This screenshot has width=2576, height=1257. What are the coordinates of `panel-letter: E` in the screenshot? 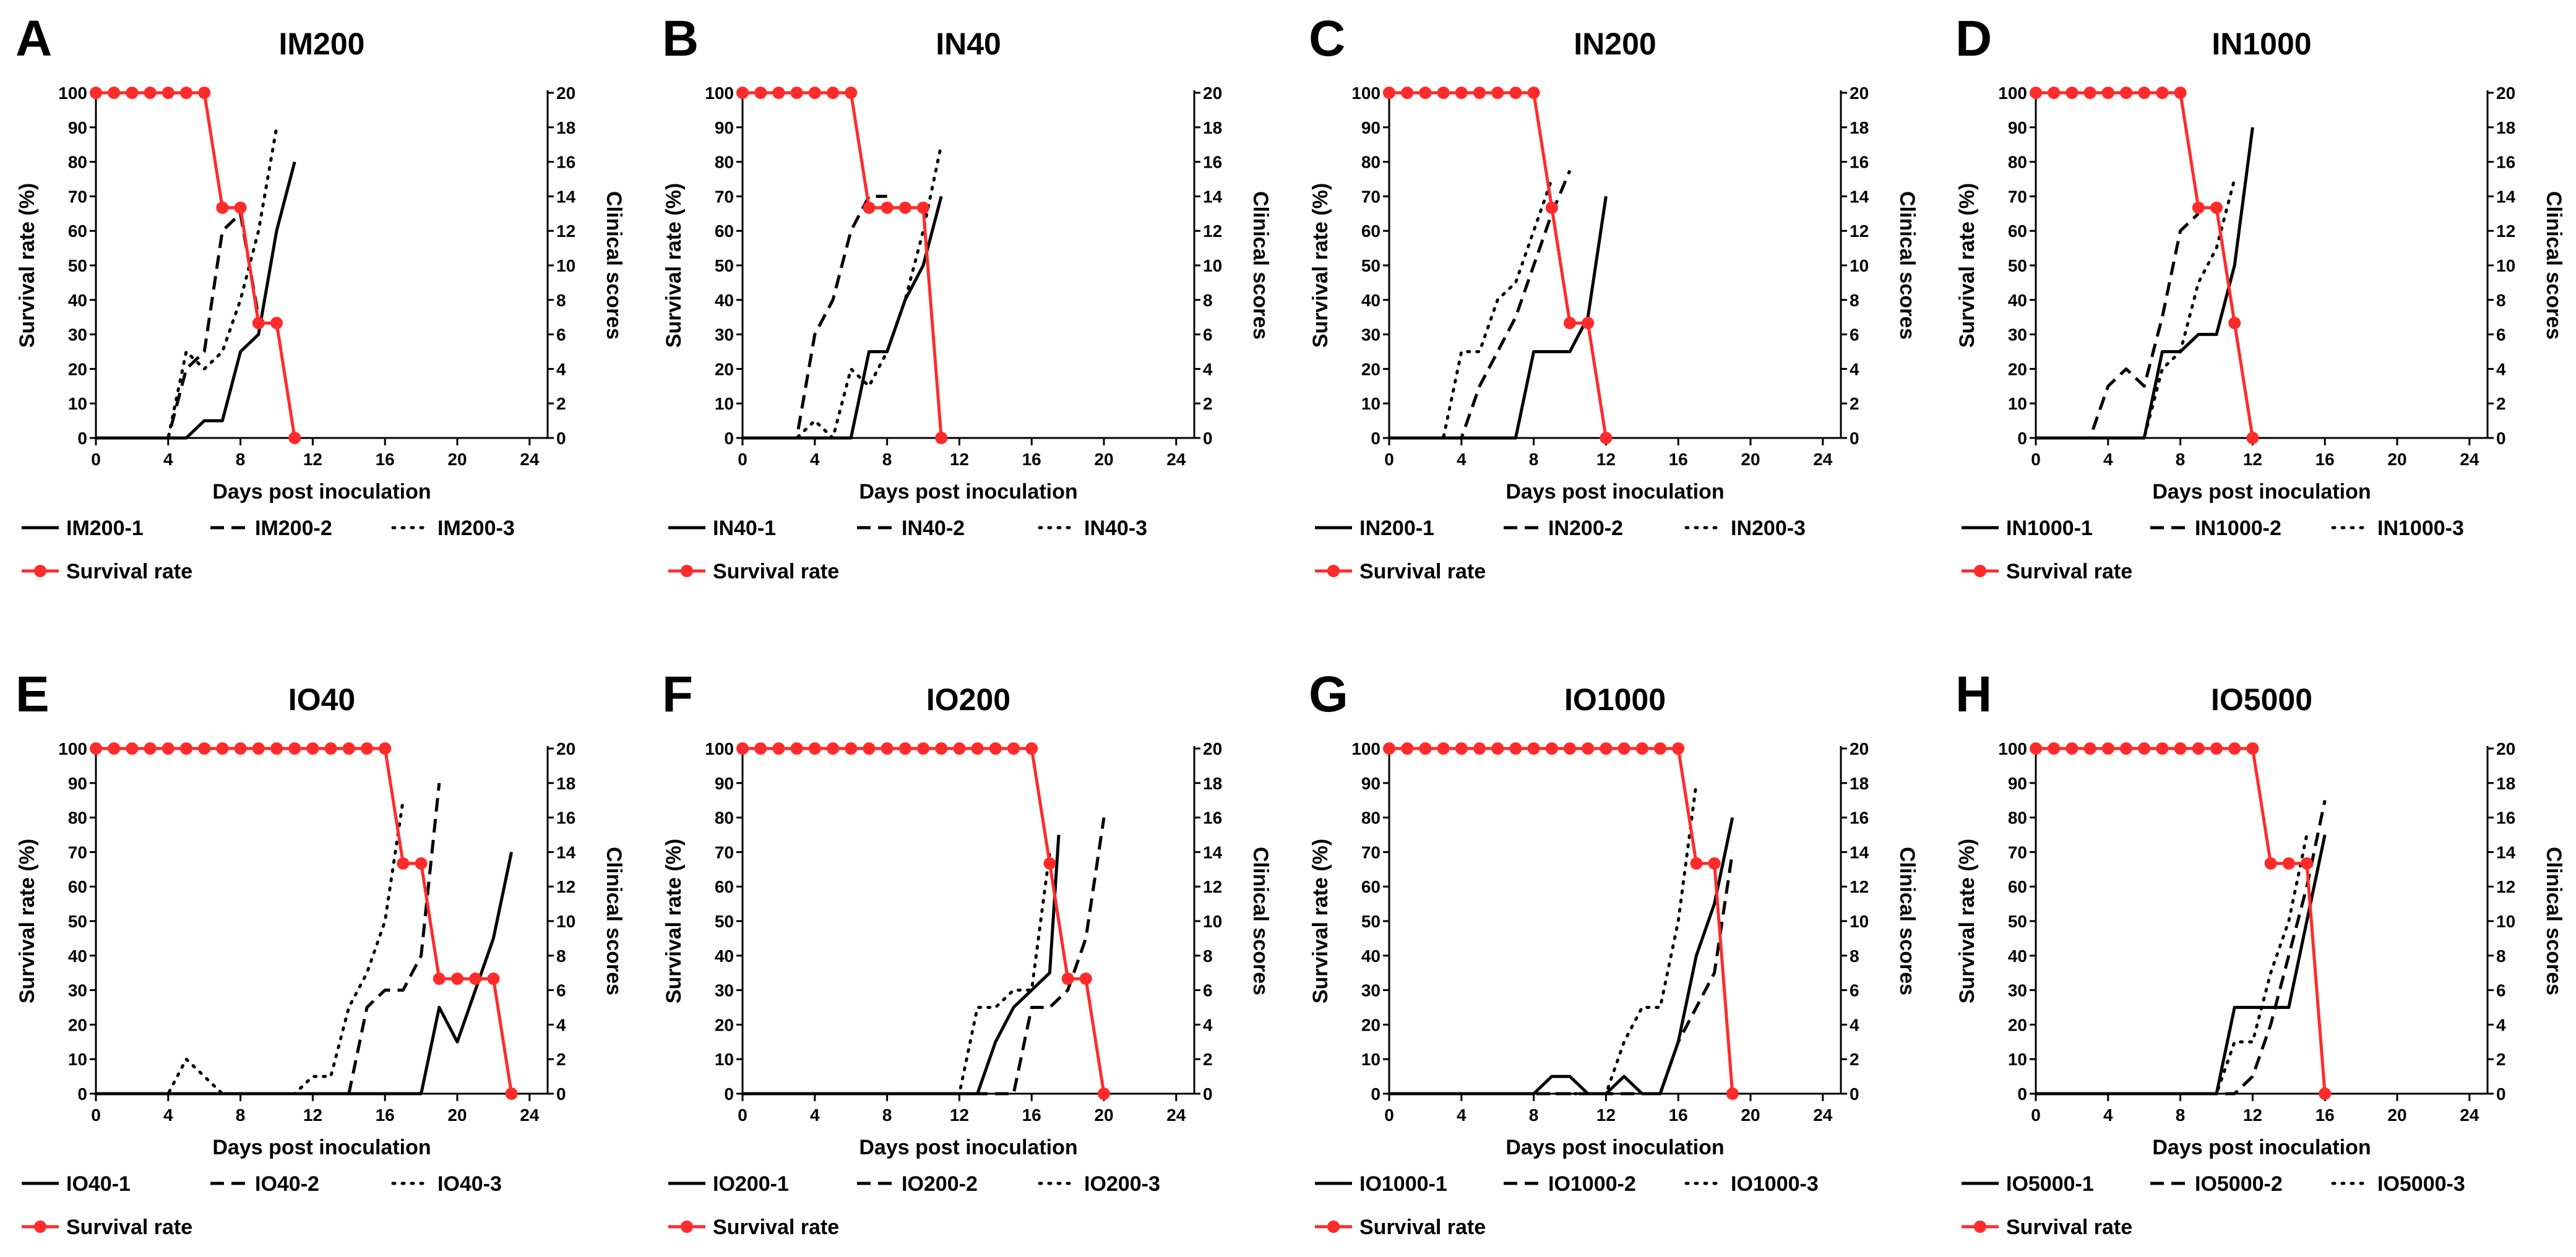 It's located at (32, 694).